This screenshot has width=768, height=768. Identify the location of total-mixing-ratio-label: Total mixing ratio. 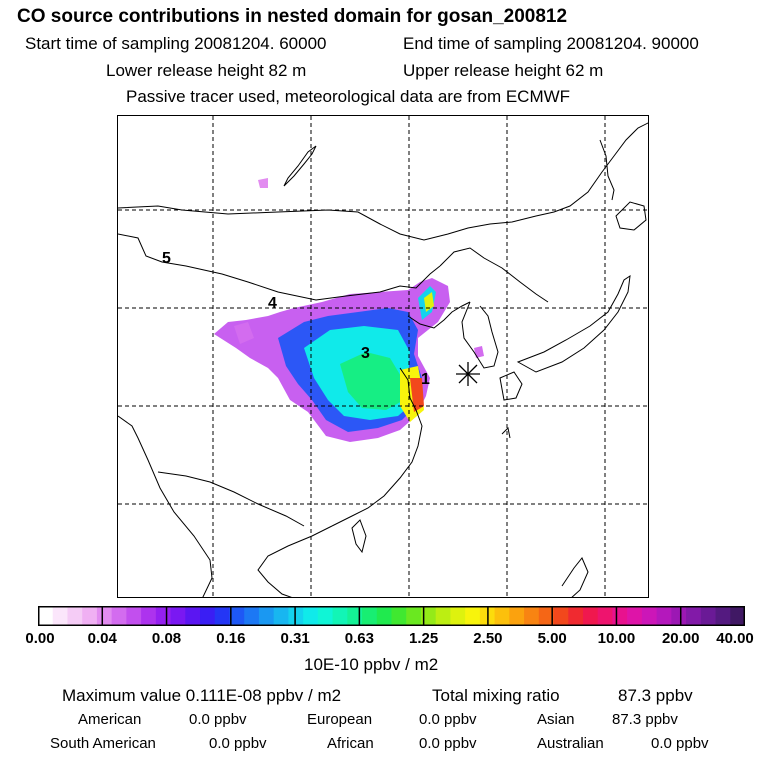
(496, 695).